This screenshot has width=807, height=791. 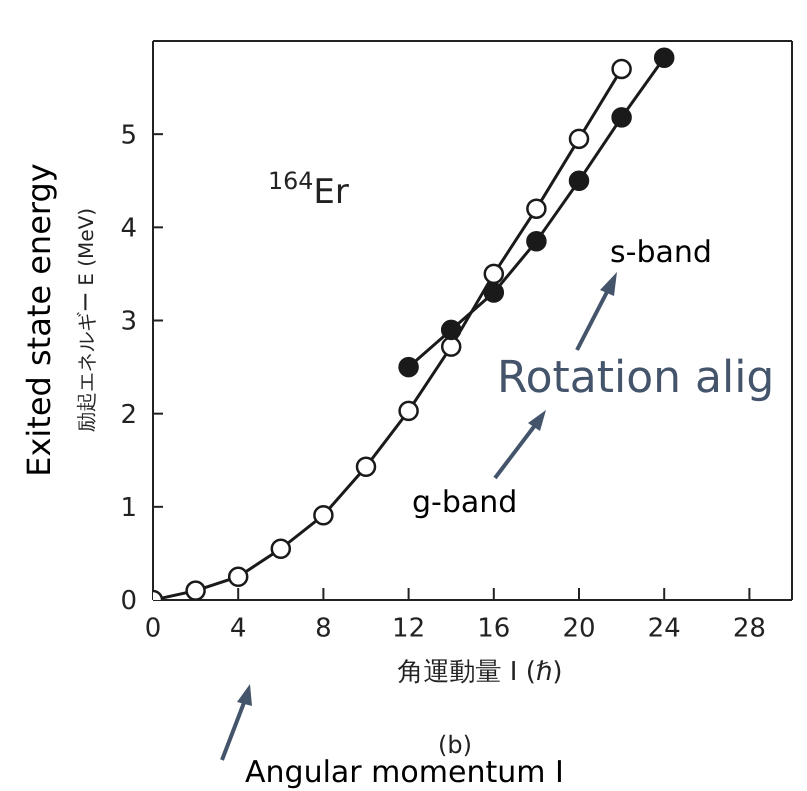 I want to click on series-label: g-band, so click(x=465, y=502).